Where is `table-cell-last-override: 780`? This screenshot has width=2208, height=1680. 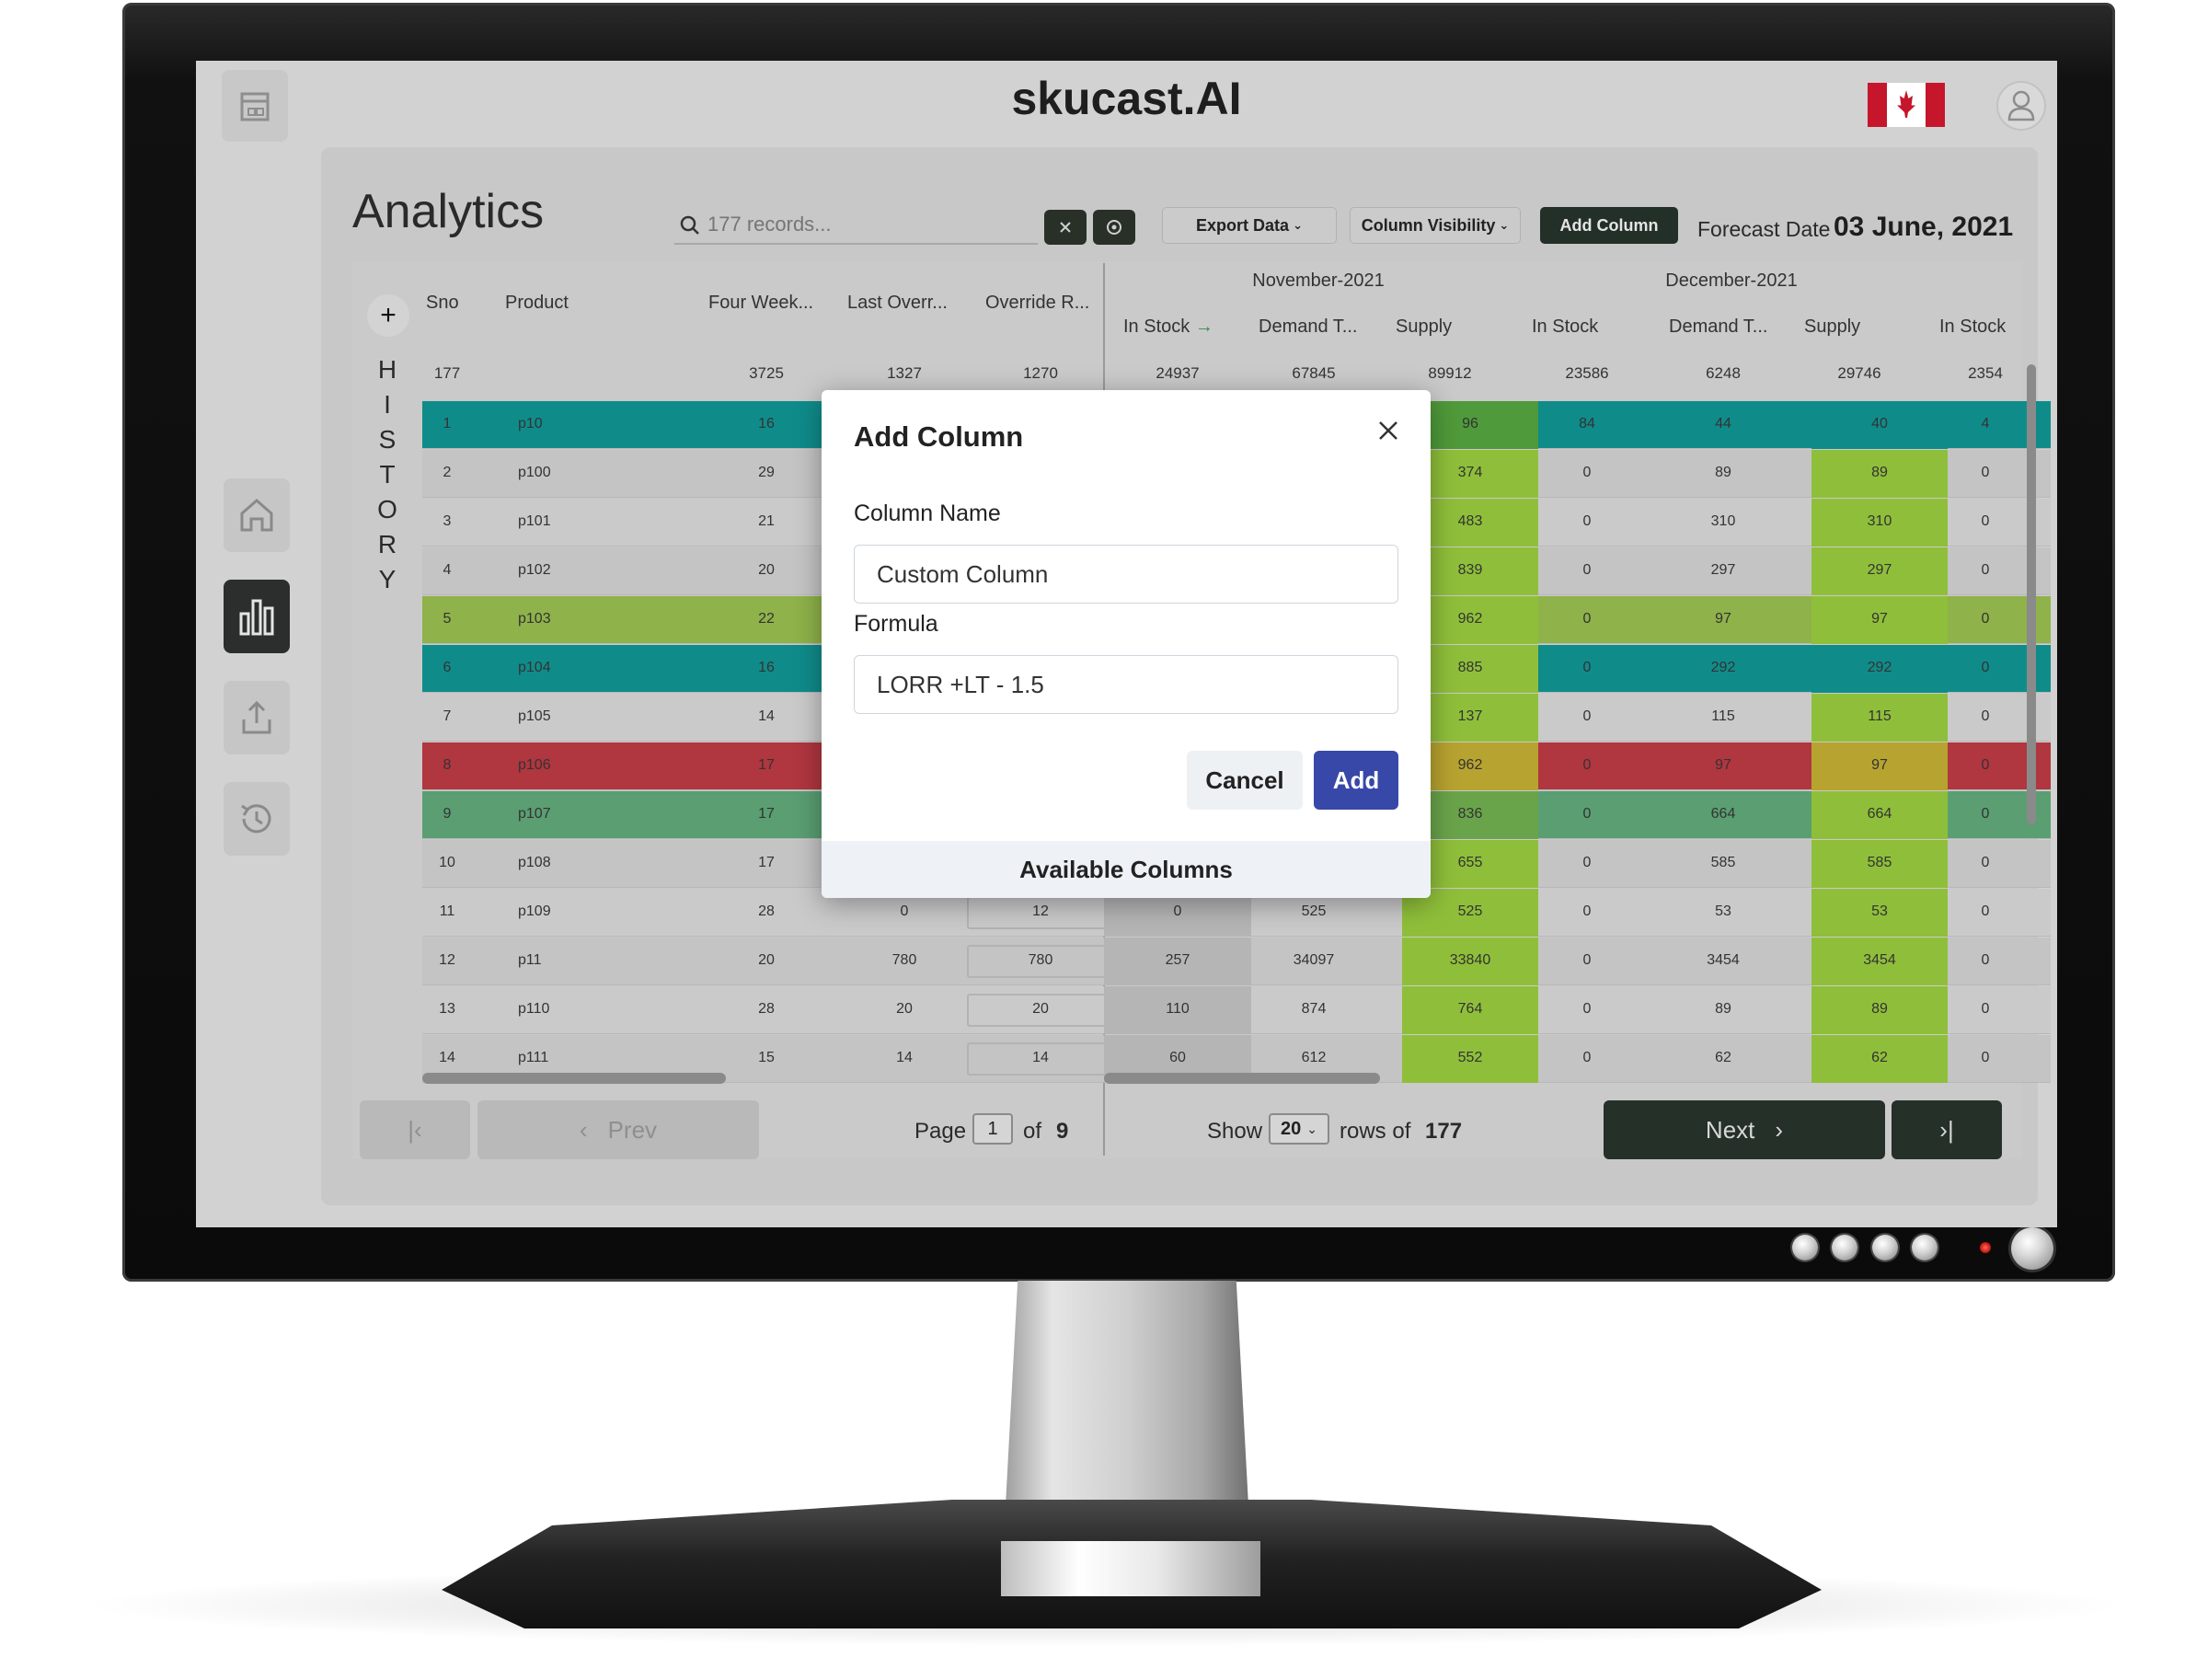 table-cell-last-override: 780 is located at coordinates (904, 960).